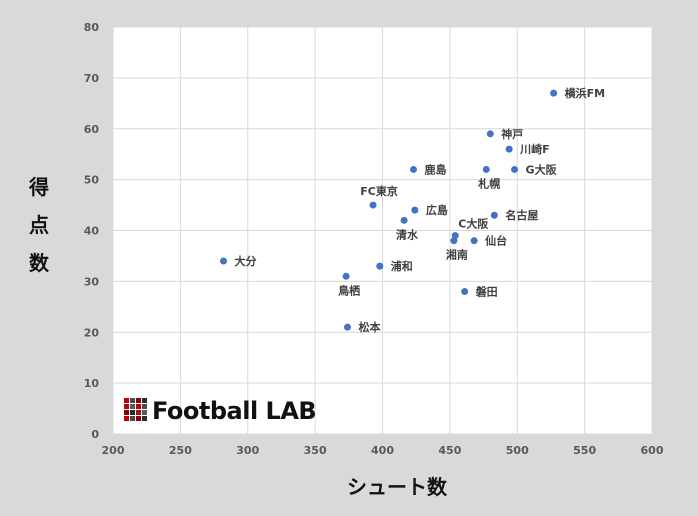  I want to click on point-label: 神戸, so click(512, 134).